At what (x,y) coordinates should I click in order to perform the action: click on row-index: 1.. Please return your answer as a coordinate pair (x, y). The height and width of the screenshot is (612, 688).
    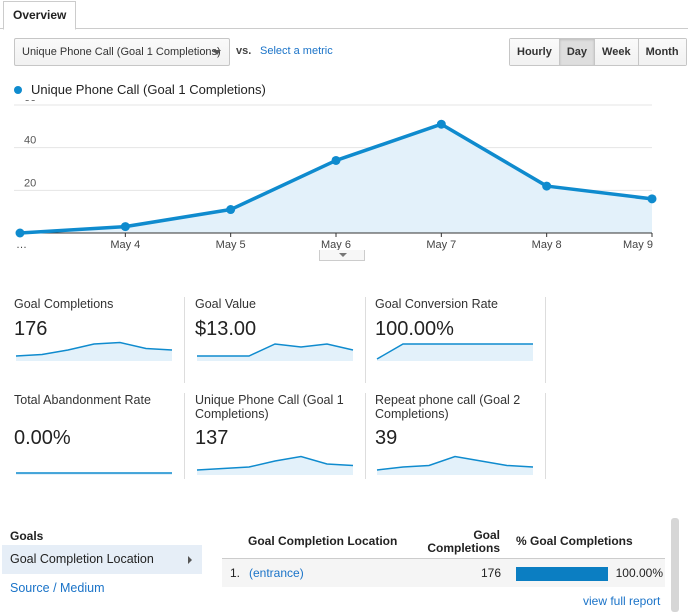
    Looking at the image, I should click on (235, 573).